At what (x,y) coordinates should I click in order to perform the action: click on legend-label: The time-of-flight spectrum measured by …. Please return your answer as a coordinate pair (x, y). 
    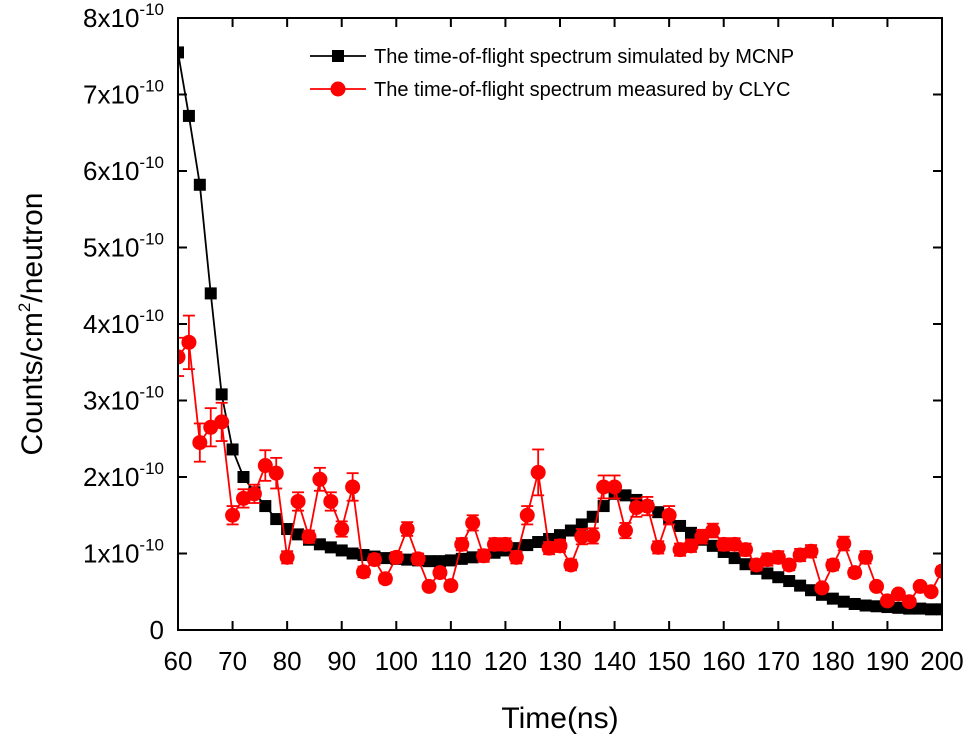
    Looking at the image, I should click on (582, 90).